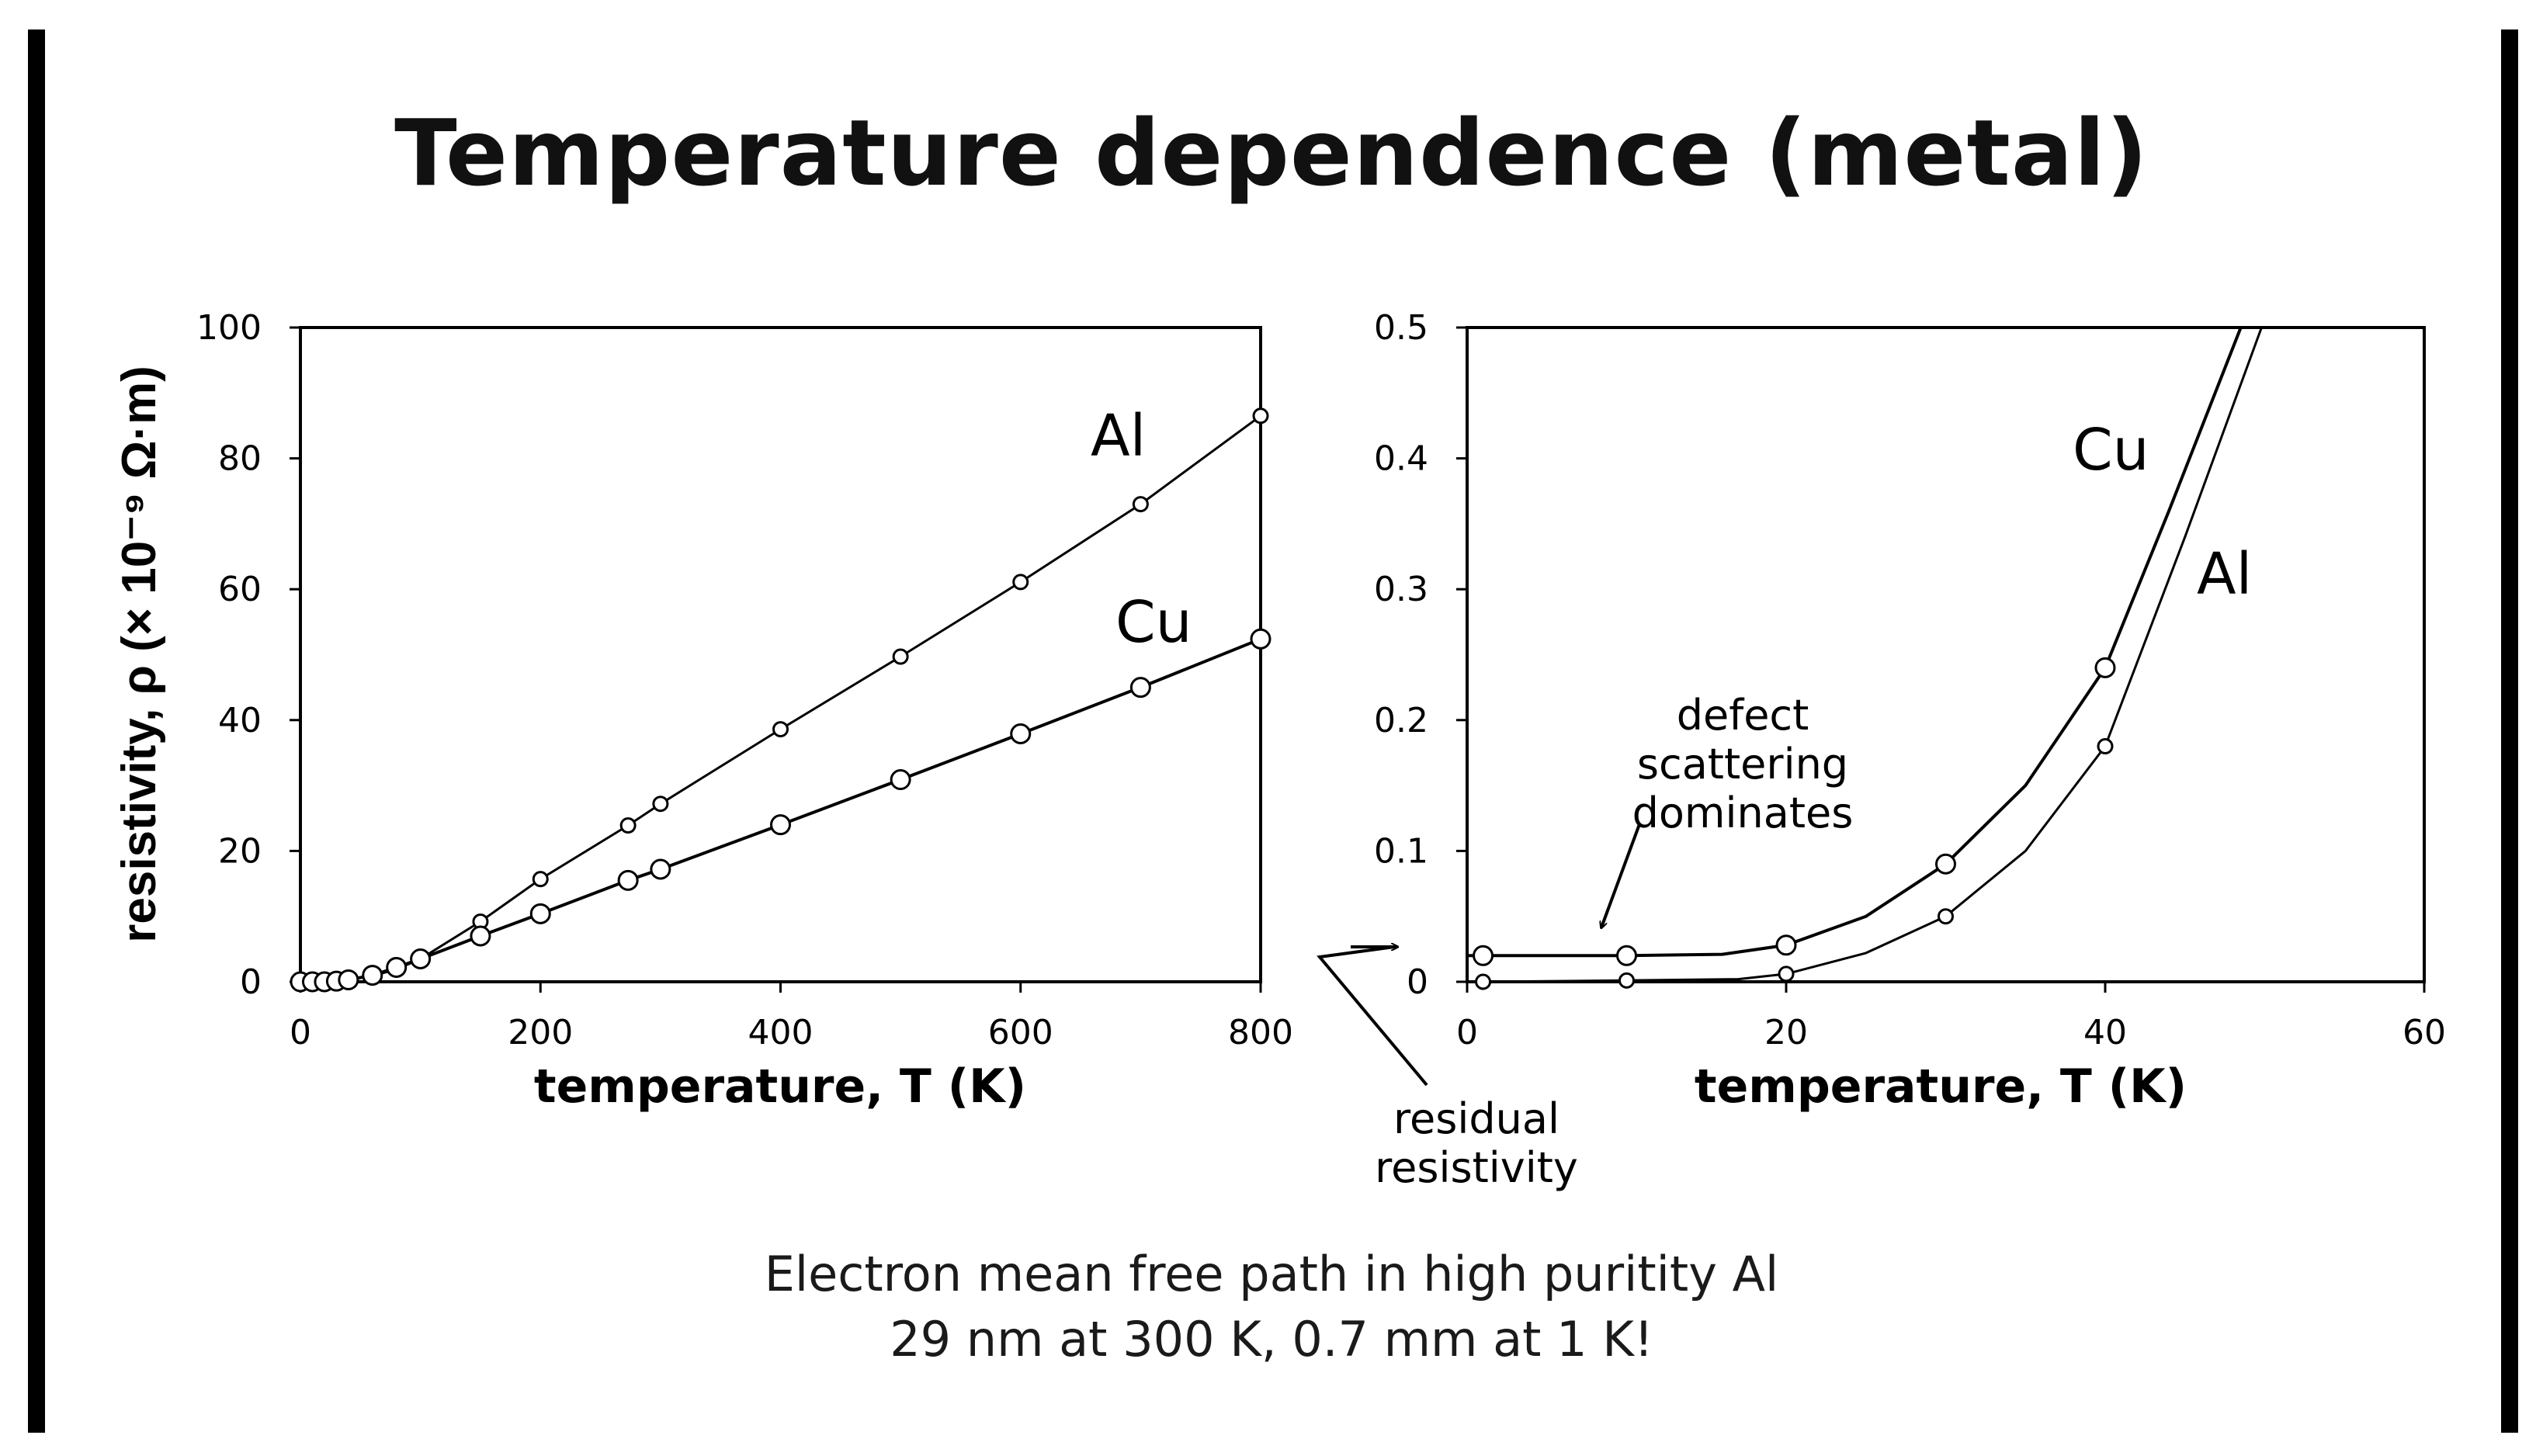  I want to click on series-line-al-right, so click(1865, 655).